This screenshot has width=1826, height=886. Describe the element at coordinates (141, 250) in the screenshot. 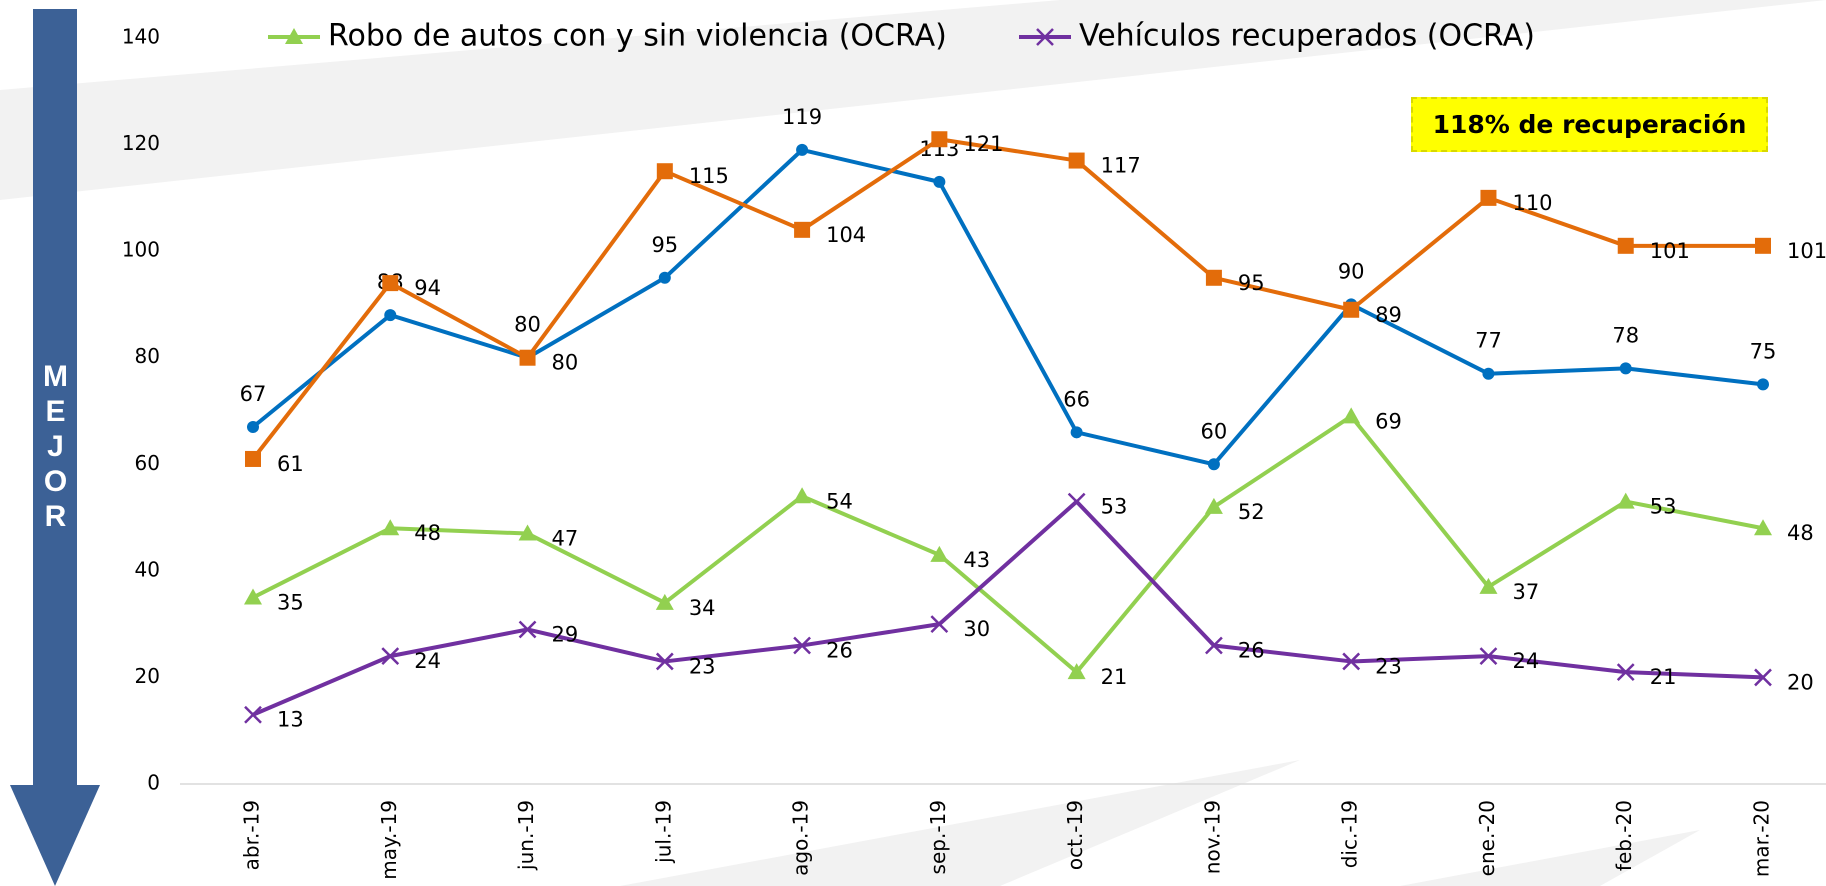

I see `y-tick-label: 100` at that location.